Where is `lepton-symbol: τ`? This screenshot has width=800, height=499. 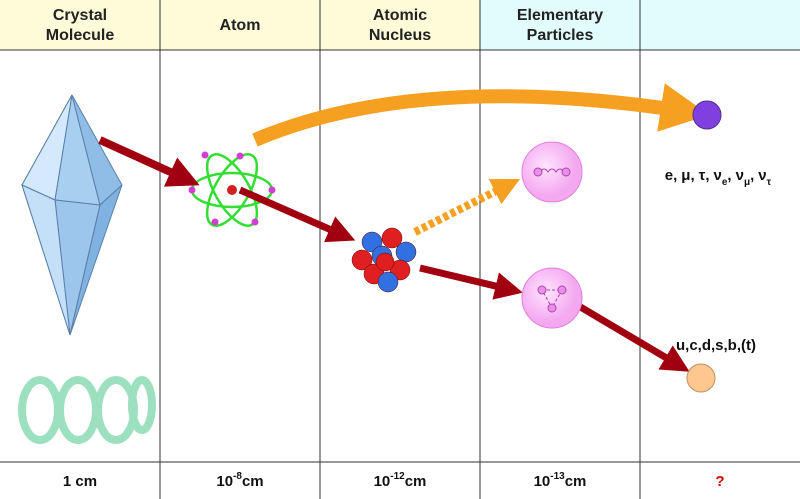
lepton-symbol: τ is located at coordinates (702, 175).